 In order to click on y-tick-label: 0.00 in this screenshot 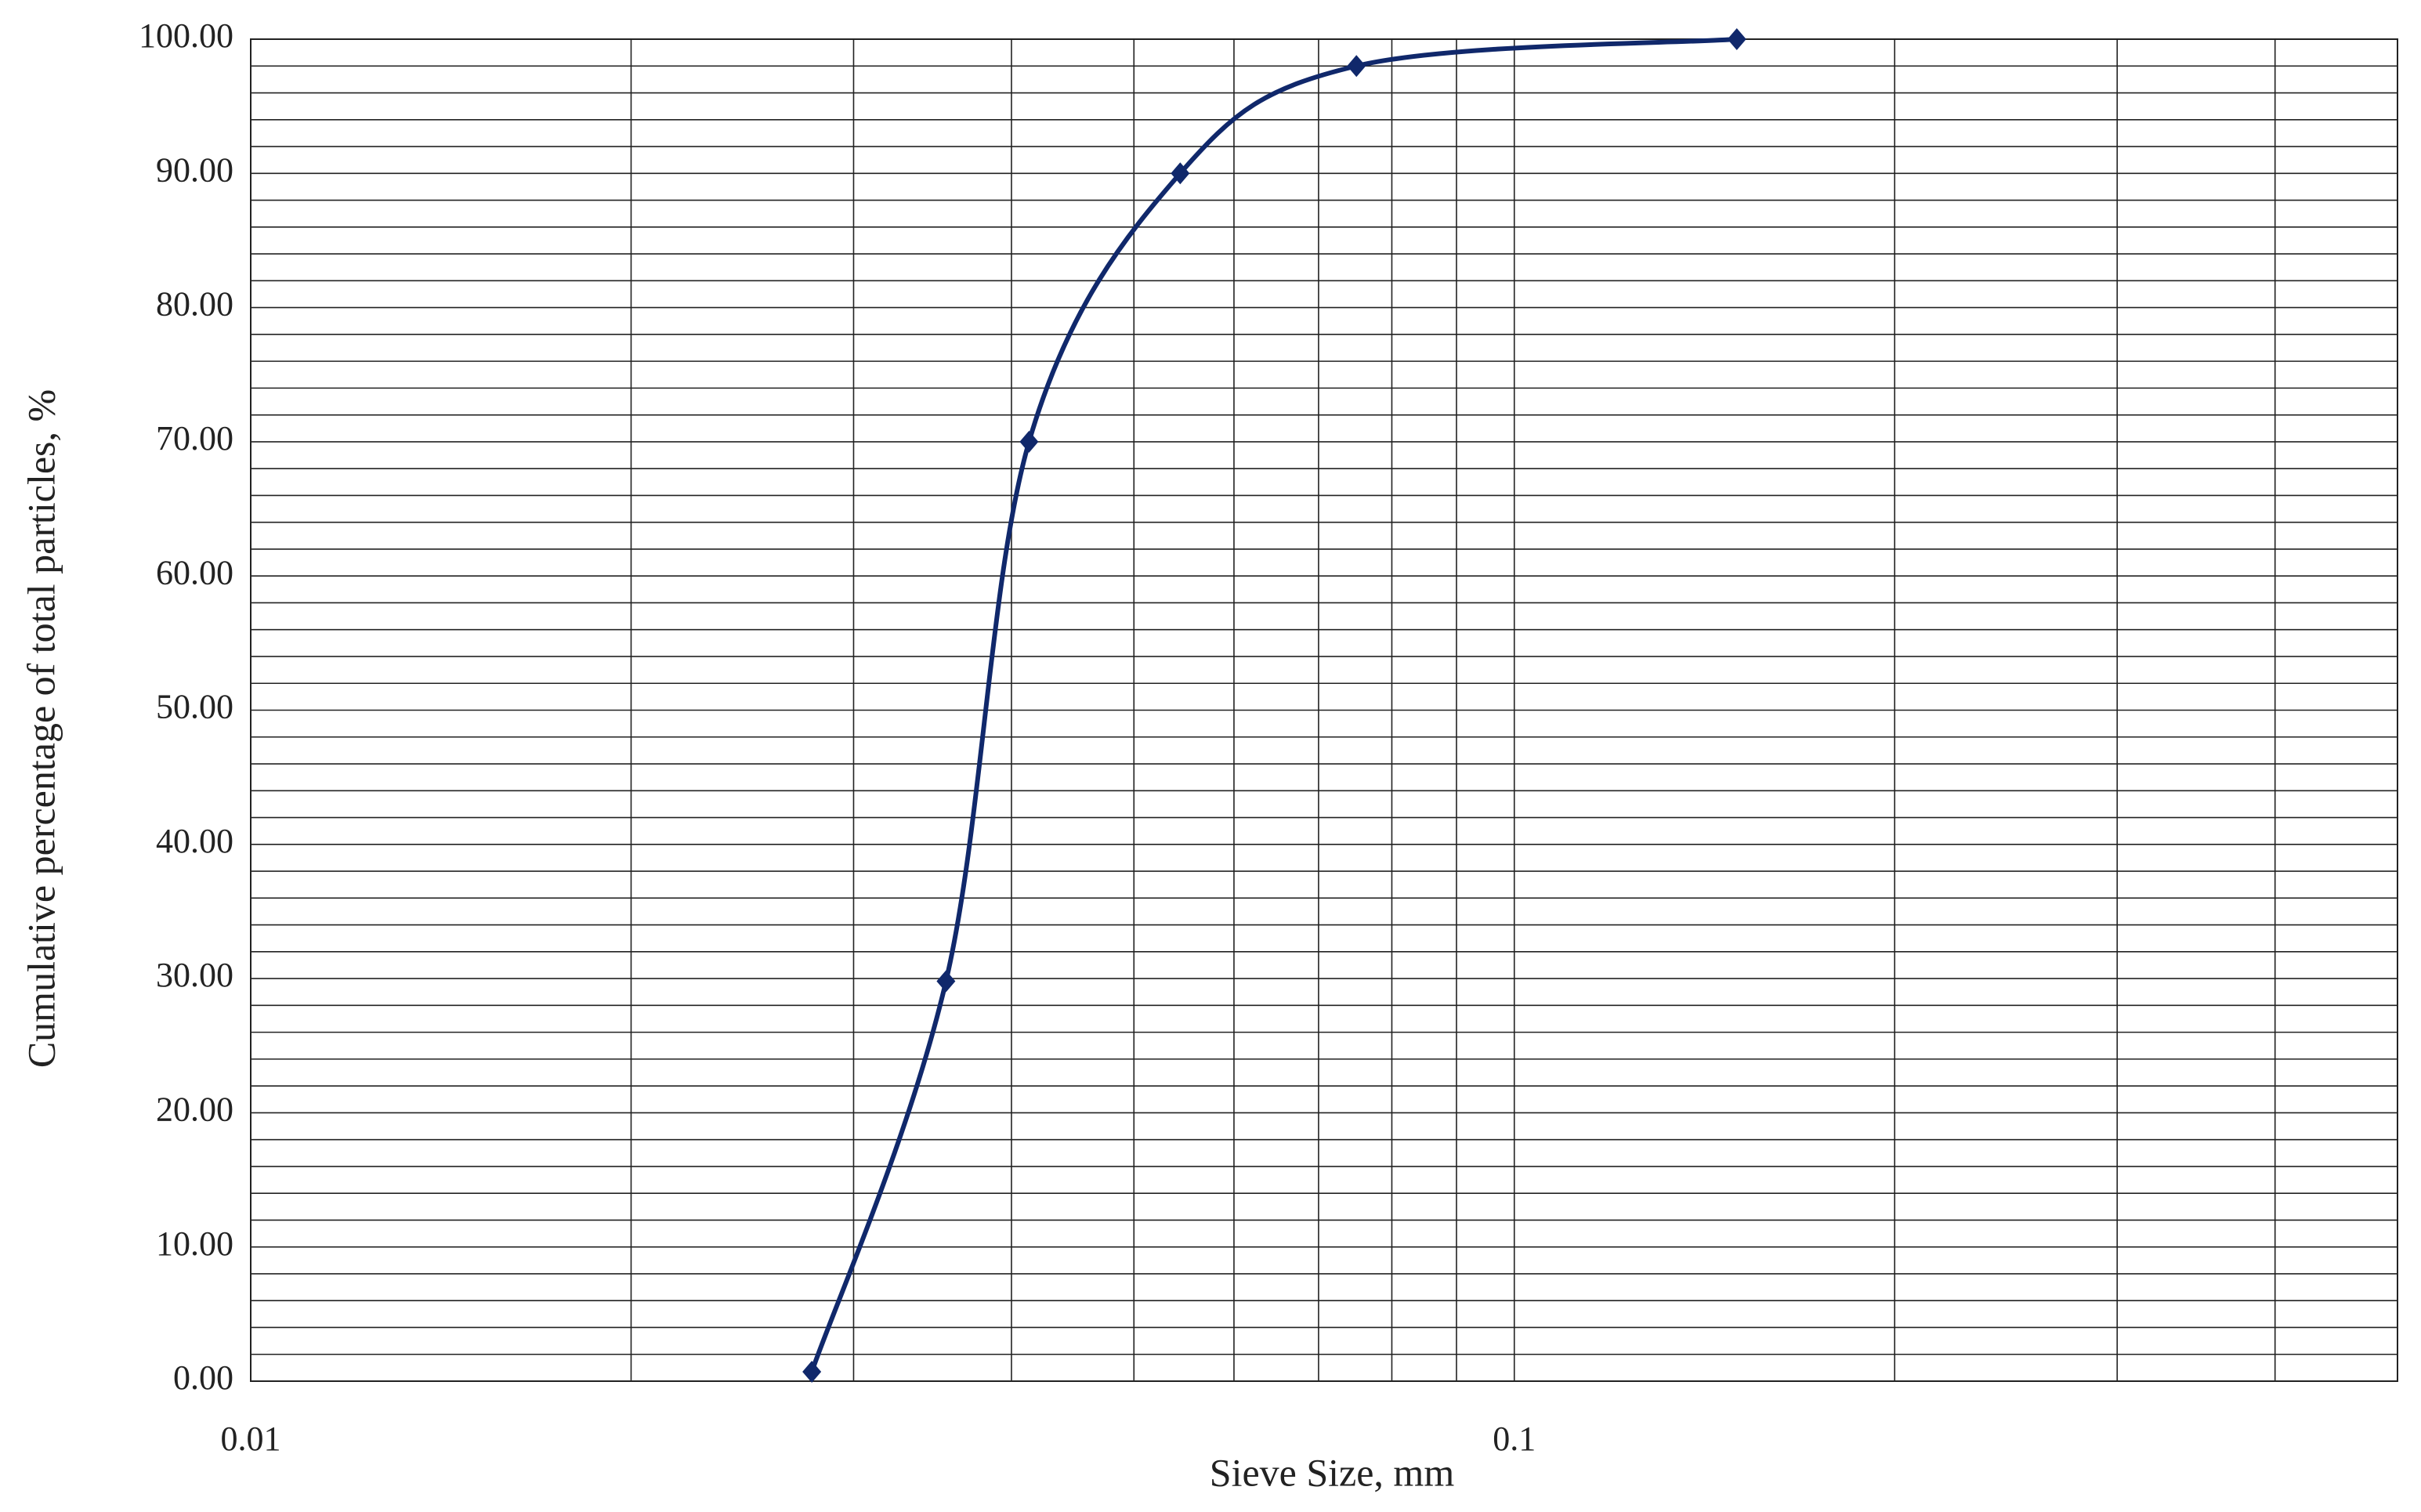, I will do `click(203, 1378)`.